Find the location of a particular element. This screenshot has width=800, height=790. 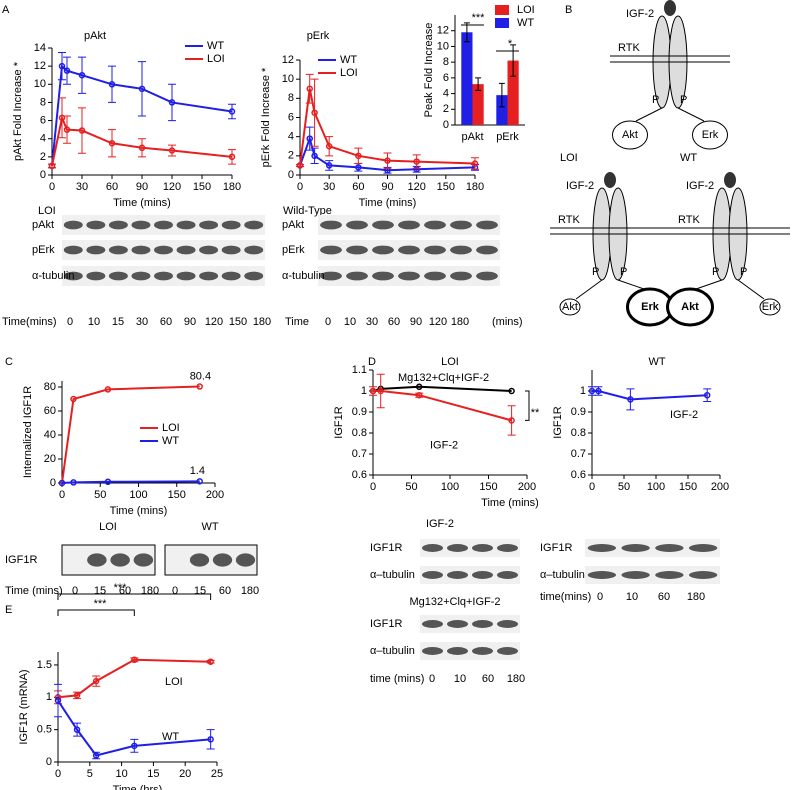

blot-row-label: α–tubulin is located at coordinates (562, 575).